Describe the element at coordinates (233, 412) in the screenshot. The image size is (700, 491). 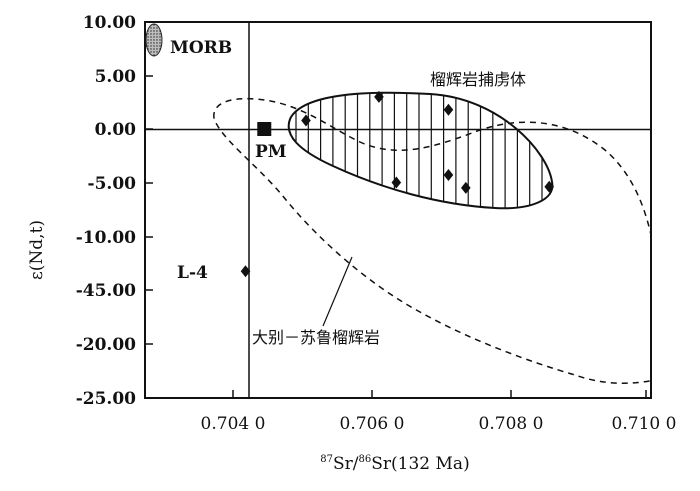
I see `x-tick: 0.704 0` at that location.